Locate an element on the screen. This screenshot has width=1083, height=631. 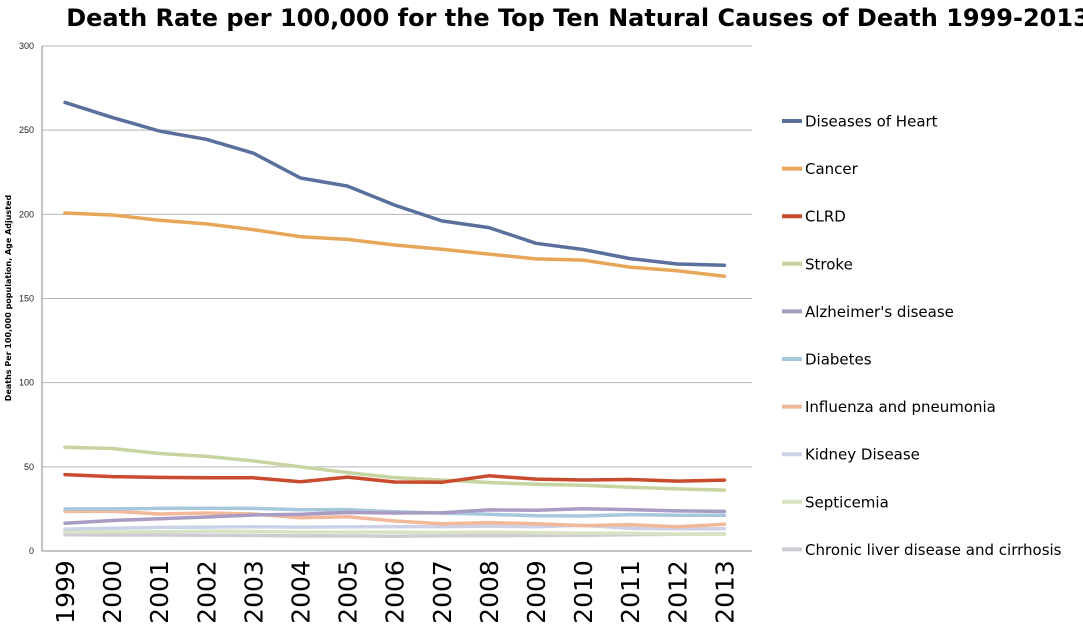
series-line-cancer is located at coordinates (395, 245).